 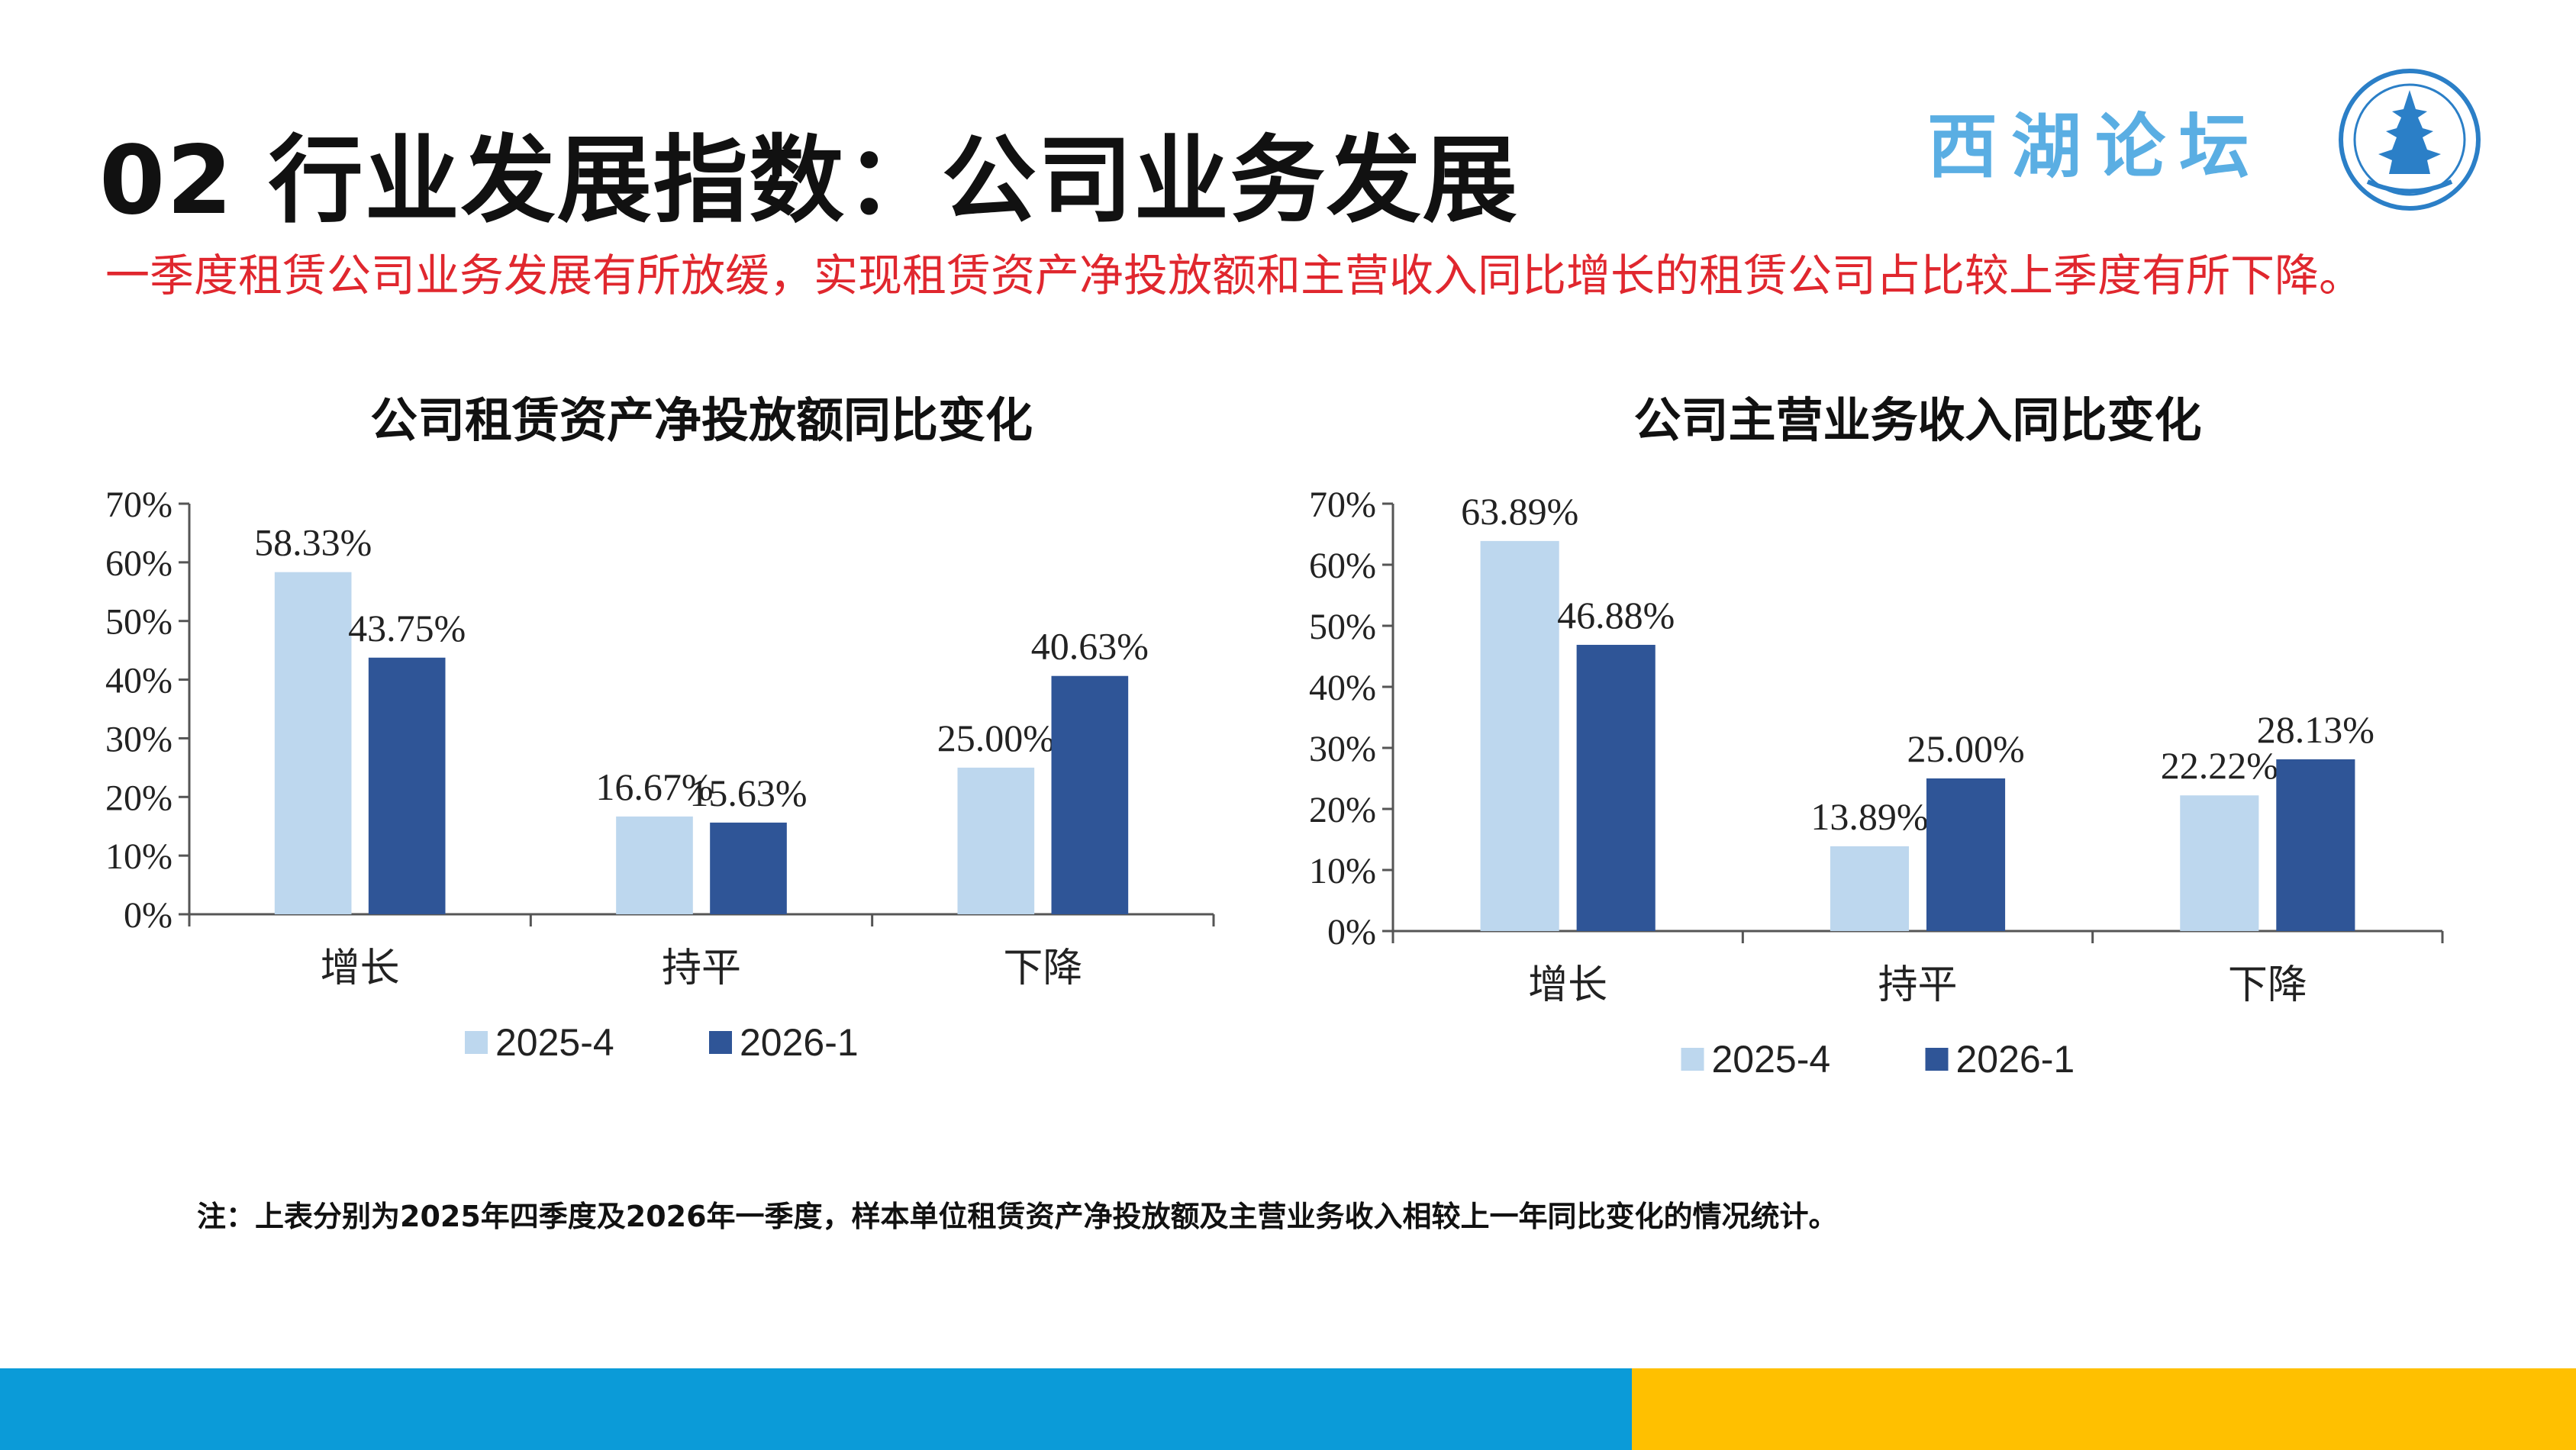 What do you see at coordinates (2220, 765) in the screenshot?
I see `data-label: 22.22%` at bounding box center [2220, 765].